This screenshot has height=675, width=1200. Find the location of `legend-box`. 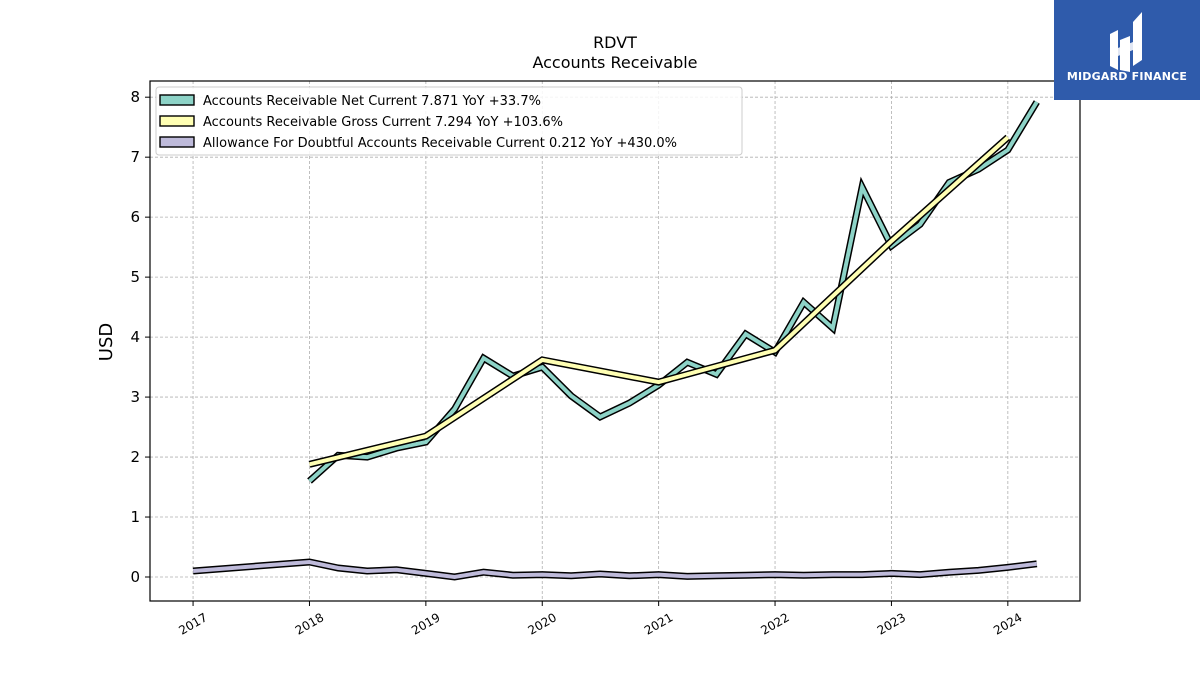

legend-box is located at coordinates (449, 121).